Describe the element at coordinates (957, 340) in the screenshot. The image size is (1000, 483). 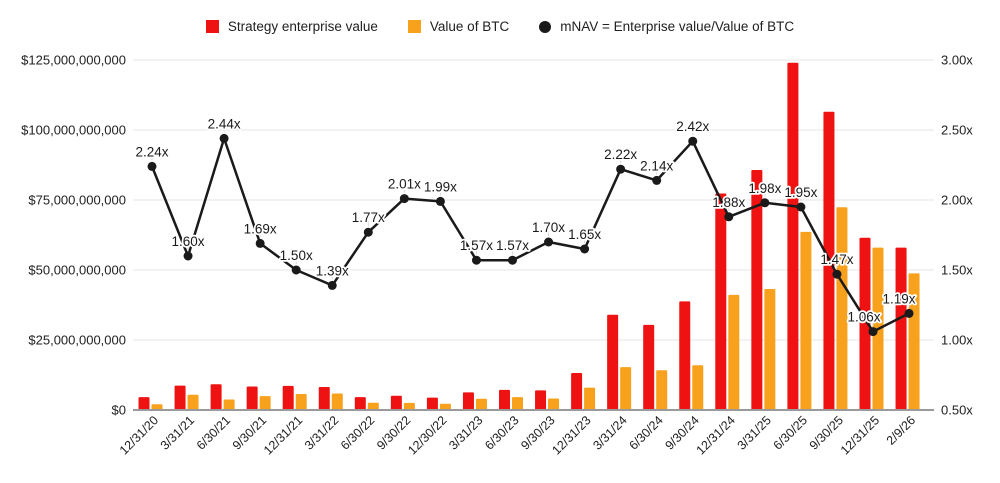
I see `right-axis-tick-label: 1.00x` at that location.